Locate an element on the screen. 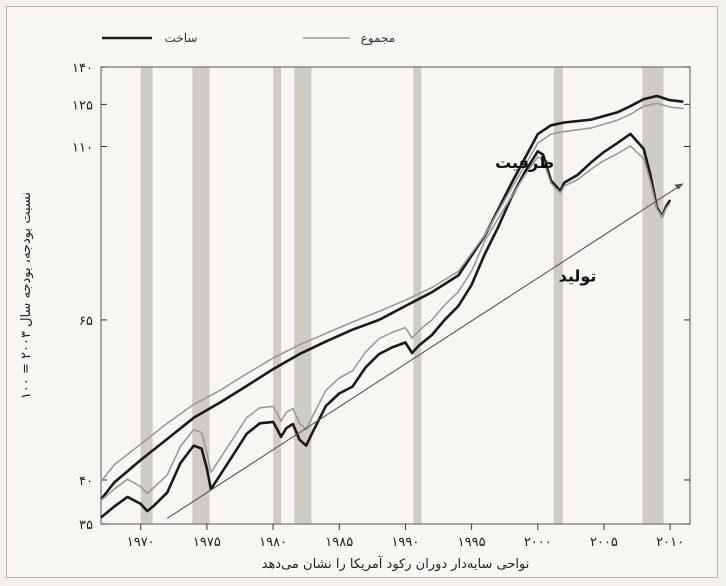 This screenshot has height=586, width=726. y-tick-label: ۱۱۰ is located at coordinates (82, 148).